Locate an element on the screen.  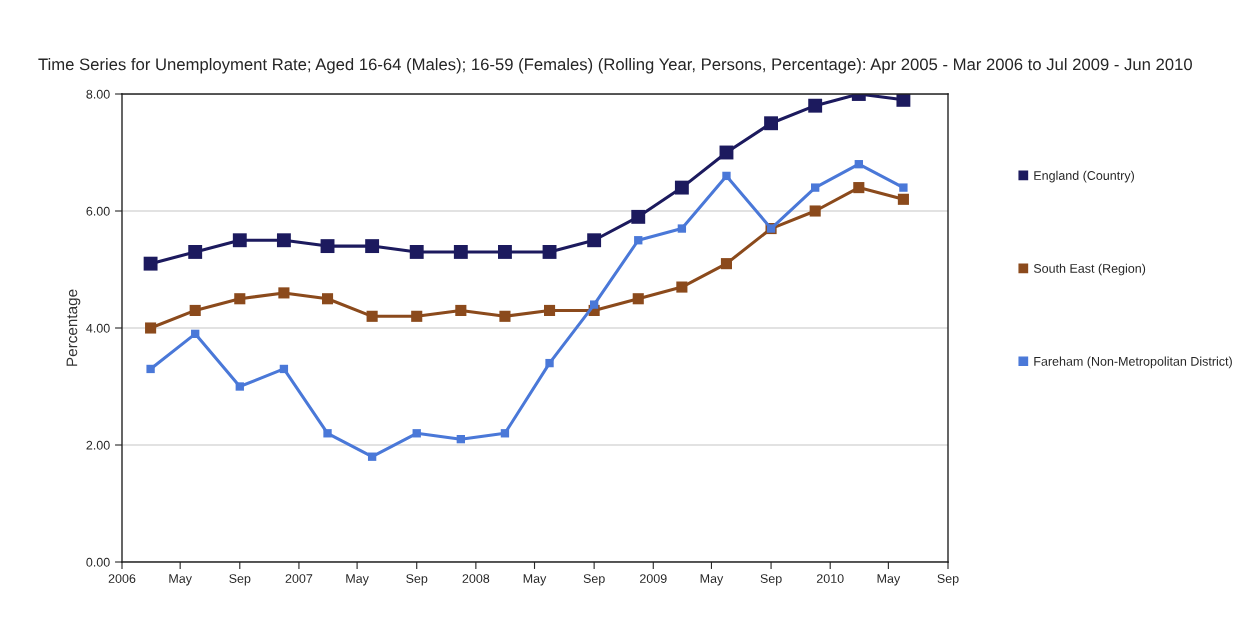
x-tick-label: 2010 is located at coordinates (830, 578).